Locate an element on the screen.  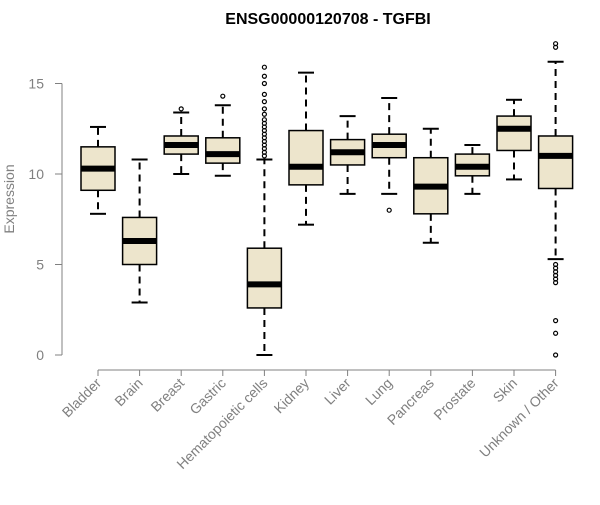
box-liver is located at coordinates (347, 155).